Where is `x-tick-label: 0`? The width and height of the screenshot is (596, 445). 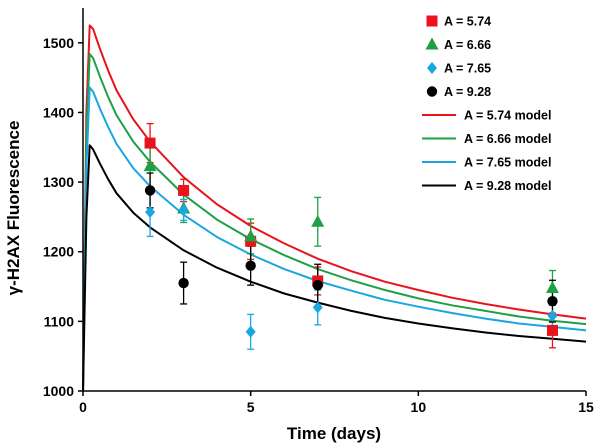
x-tick-label: 0 is located at coordinates (83, 407).